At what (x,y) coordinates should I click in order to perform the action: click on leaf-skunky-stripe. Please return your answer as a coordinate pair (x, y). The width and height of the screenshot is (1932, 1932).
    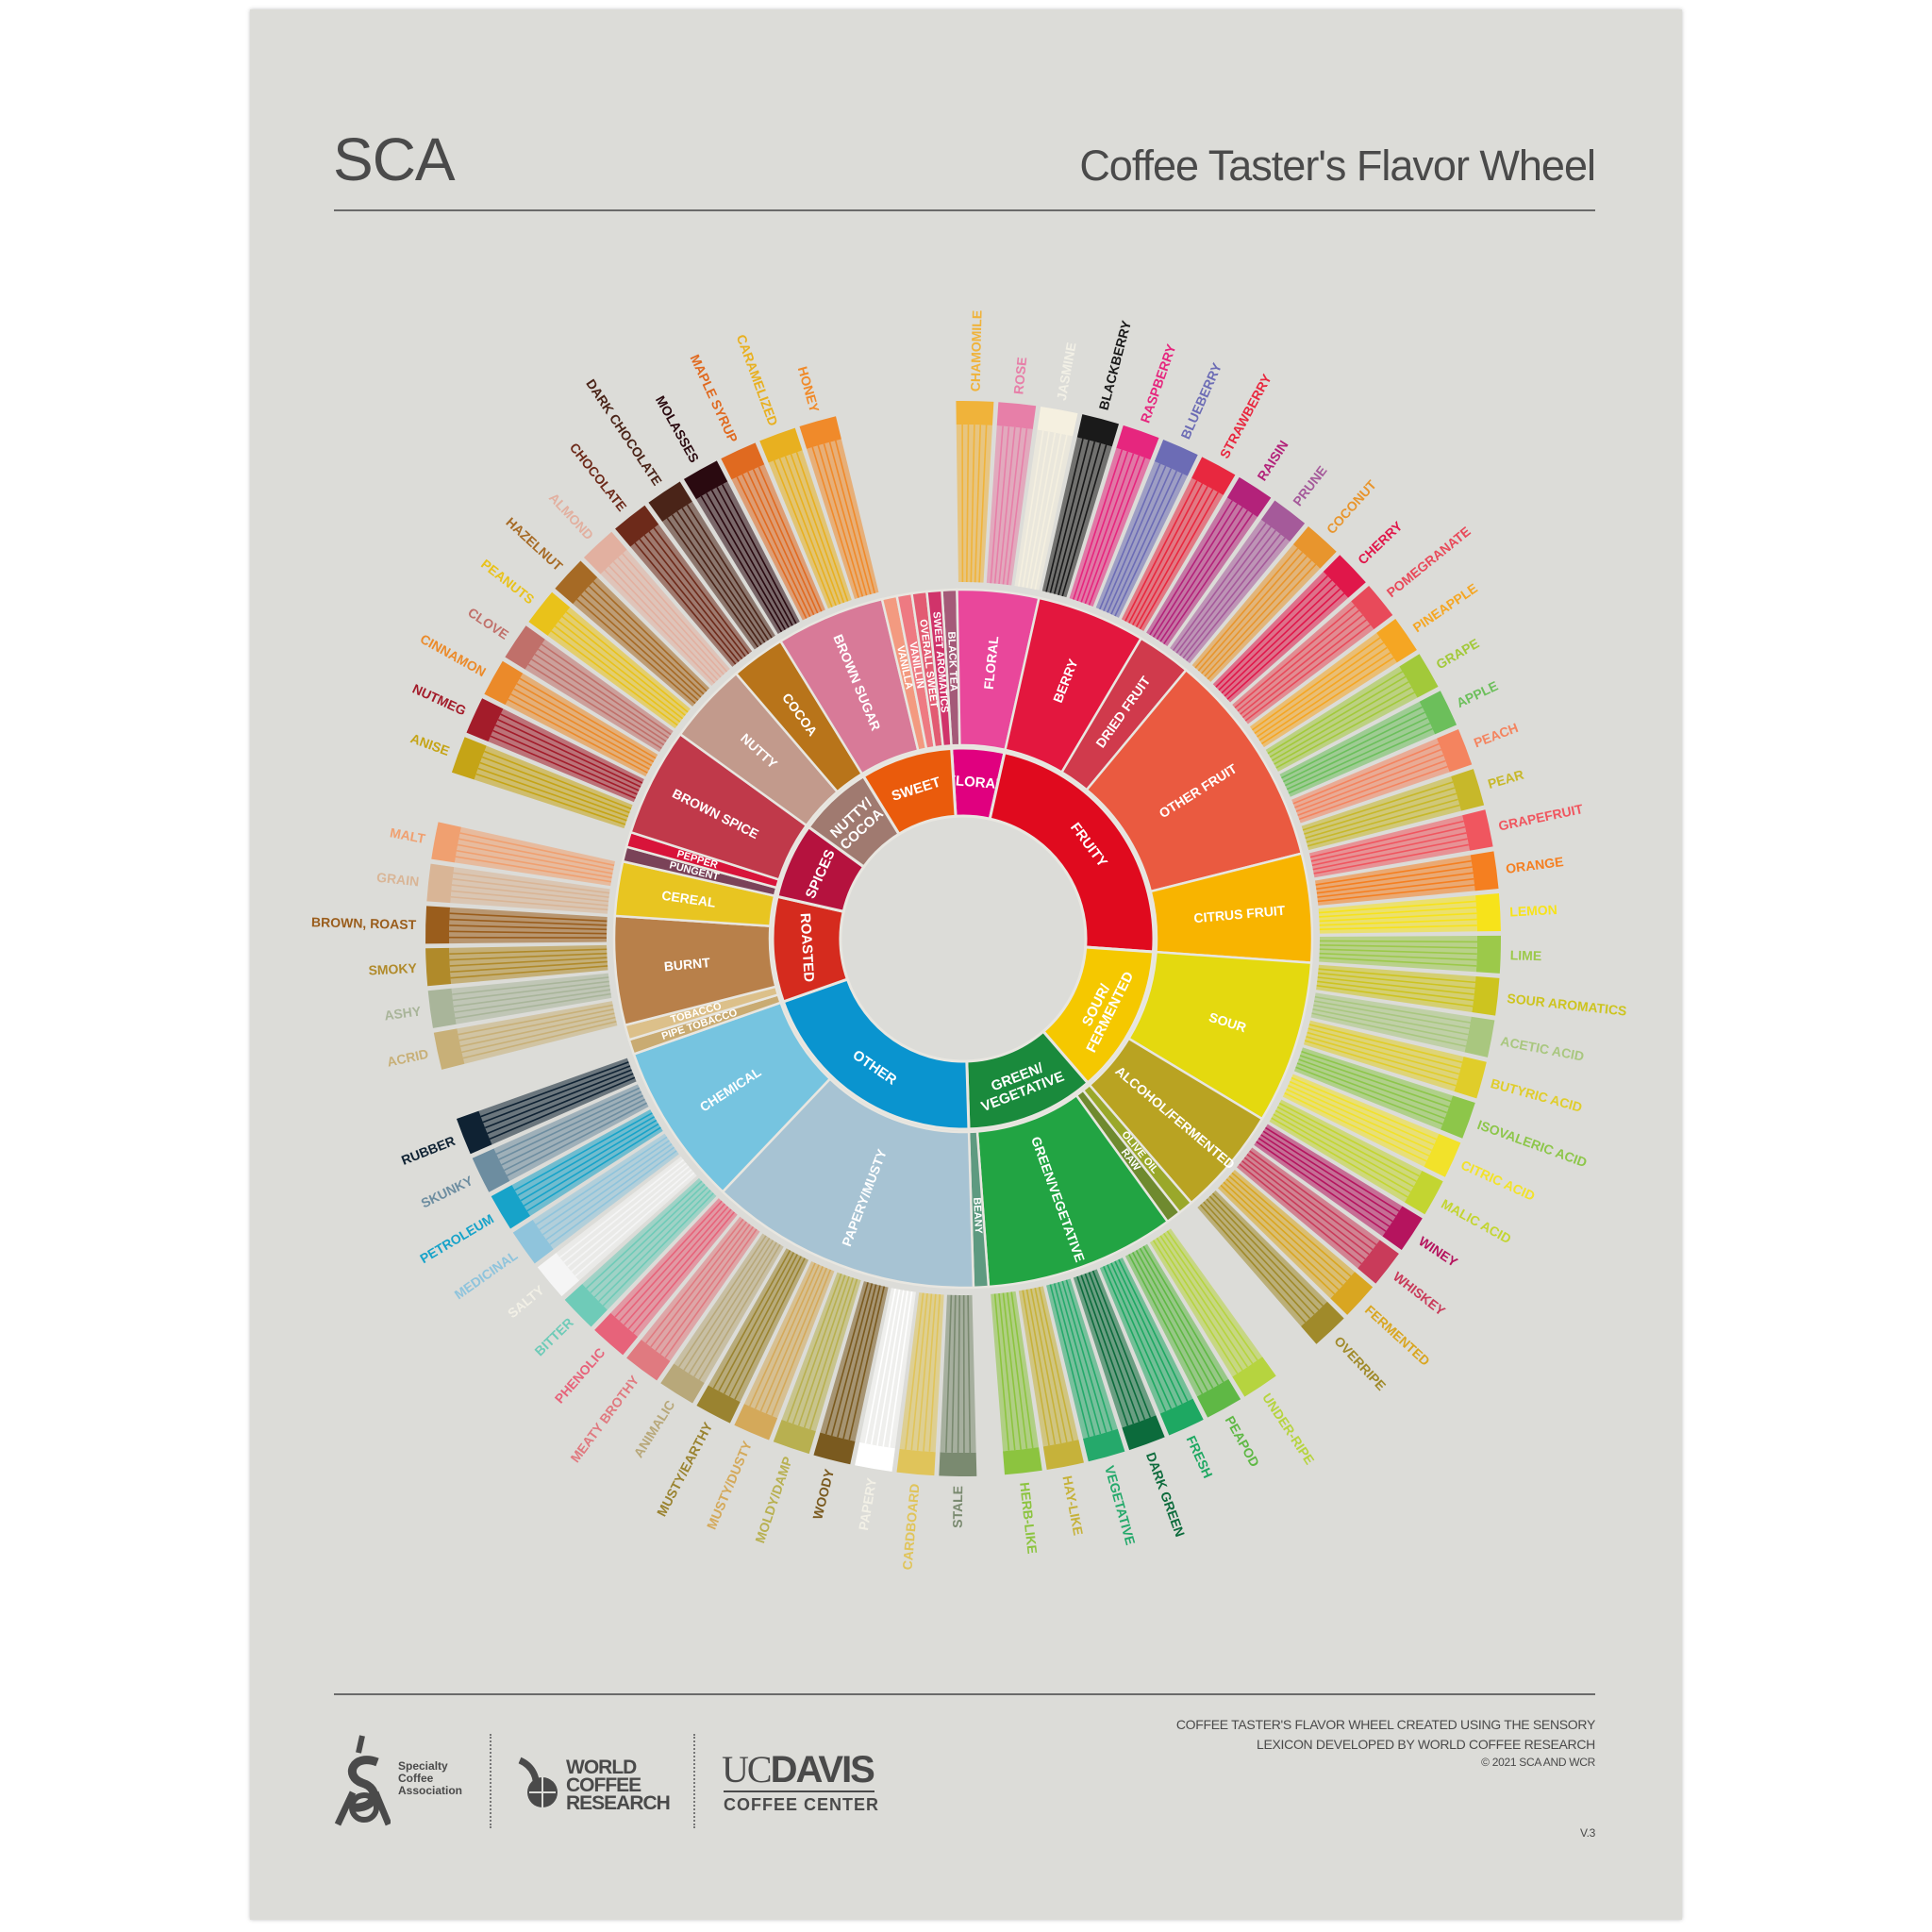
    Looking at the image, I should click on (572, 1130).